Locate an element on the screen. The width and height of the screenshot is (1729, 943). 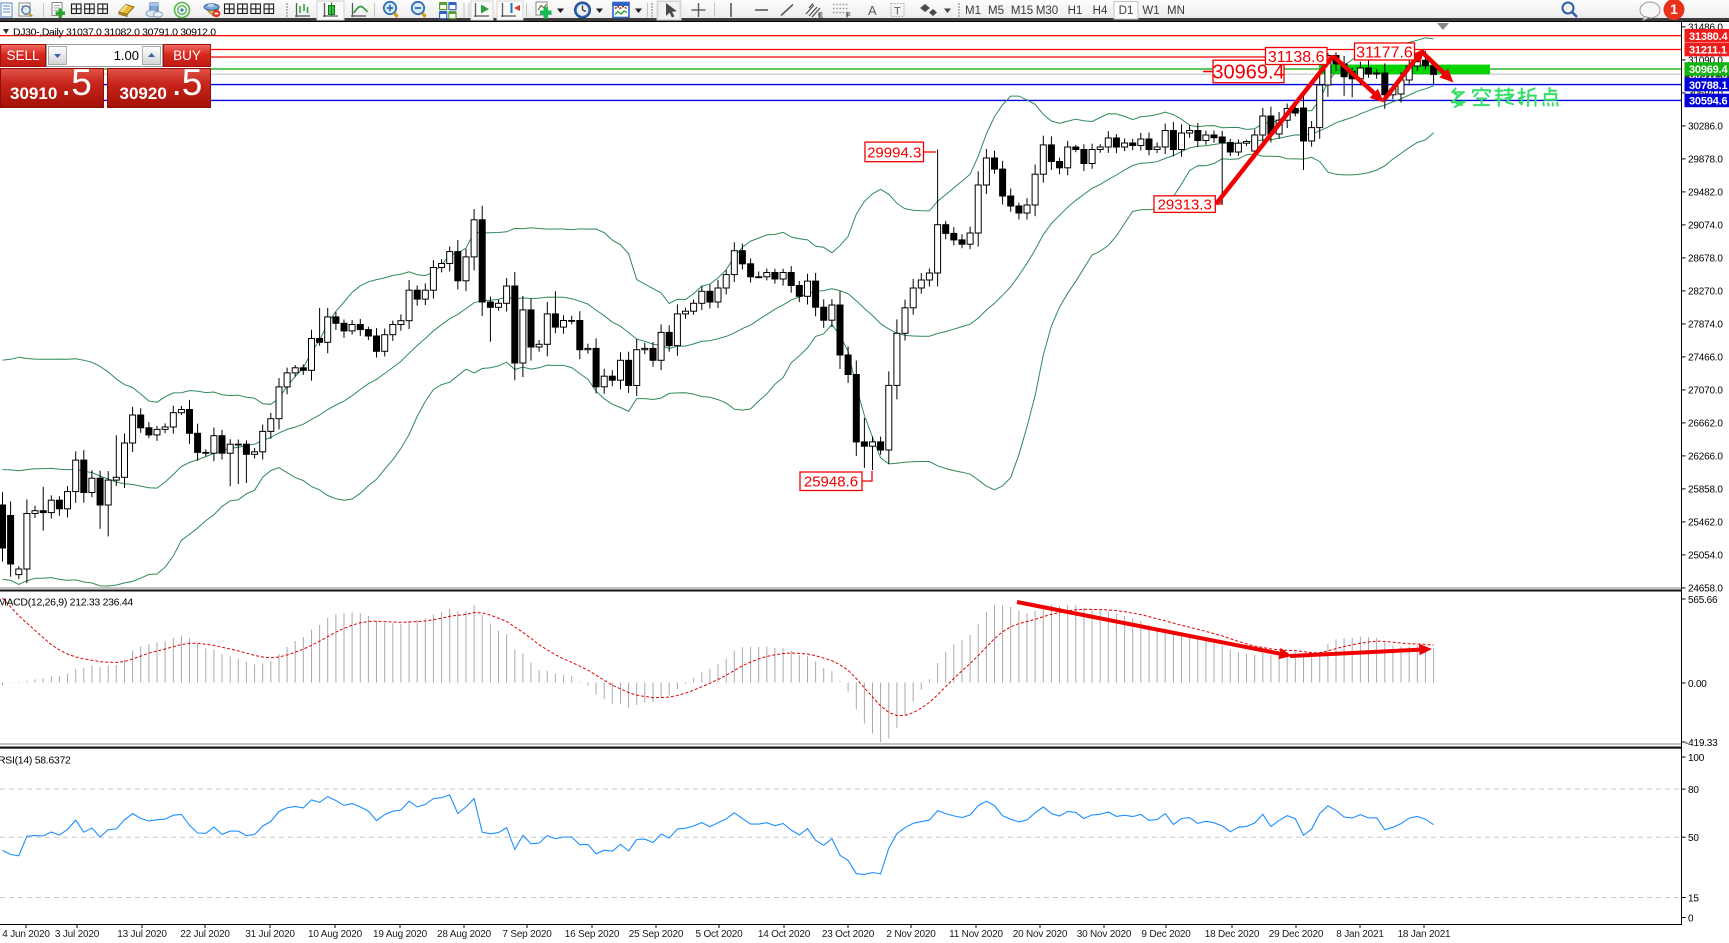
svg-text: 23 Oct 2020 is located at coordinates (848, 934).